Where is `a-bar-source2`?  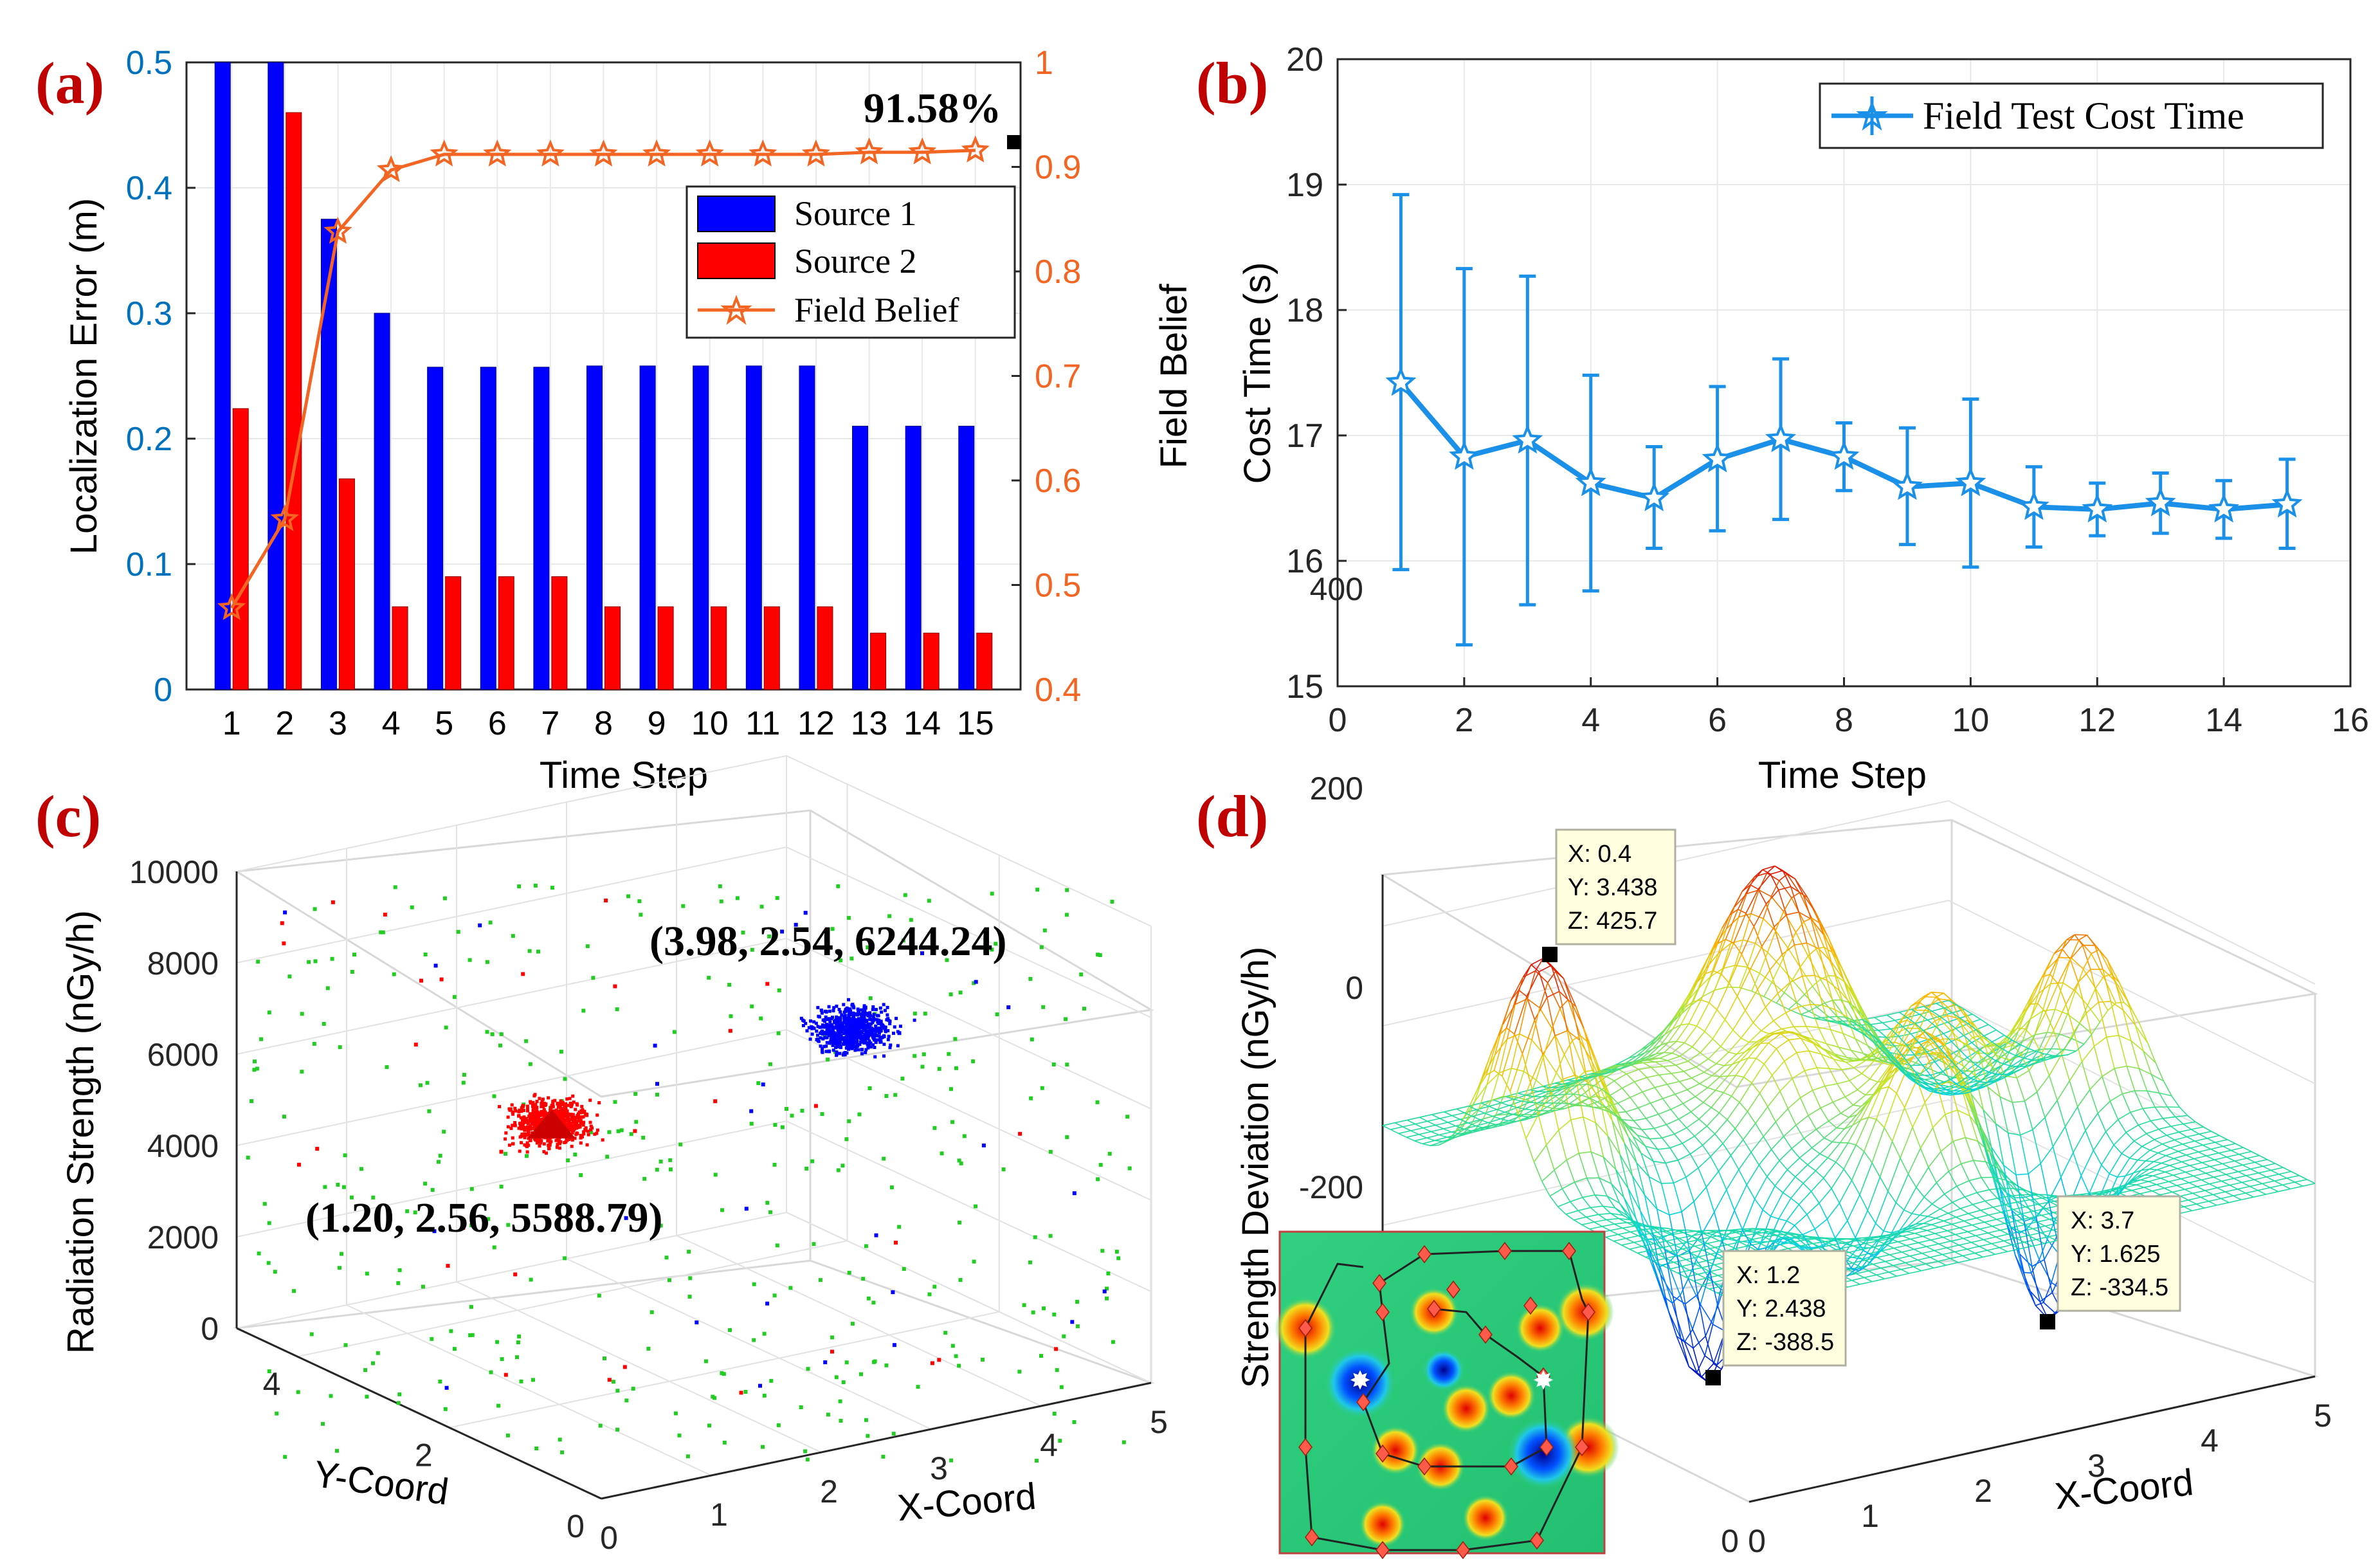 a-bar-source2 is located at coordinates (931, 661).